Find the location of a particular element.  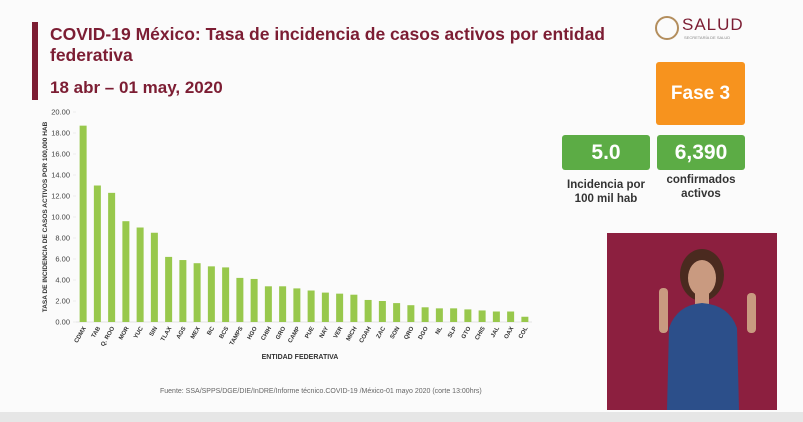

incidence-caption: Incidencia por 100 mil hab is located at coordinates (606, 192).